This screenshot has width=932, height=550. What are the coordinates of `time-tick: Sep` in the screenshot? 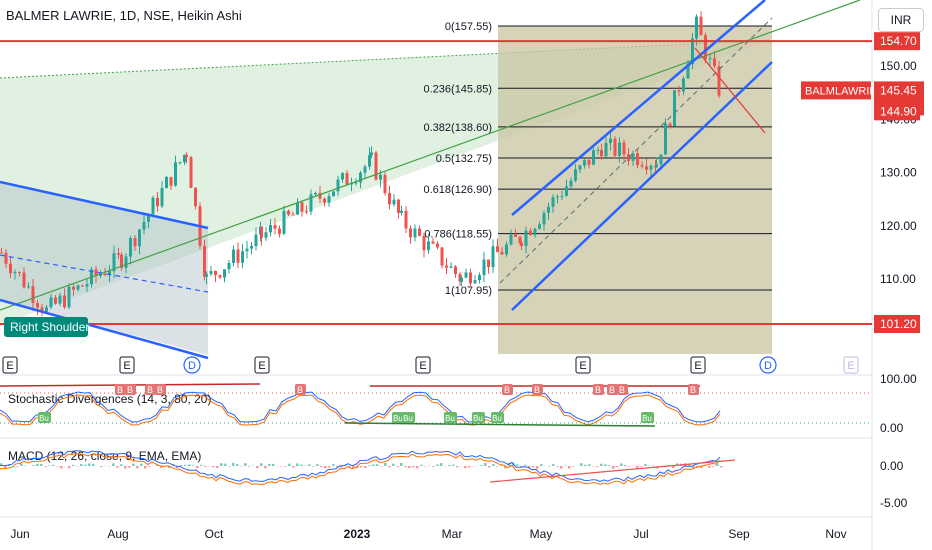 It's located at (739, 534).